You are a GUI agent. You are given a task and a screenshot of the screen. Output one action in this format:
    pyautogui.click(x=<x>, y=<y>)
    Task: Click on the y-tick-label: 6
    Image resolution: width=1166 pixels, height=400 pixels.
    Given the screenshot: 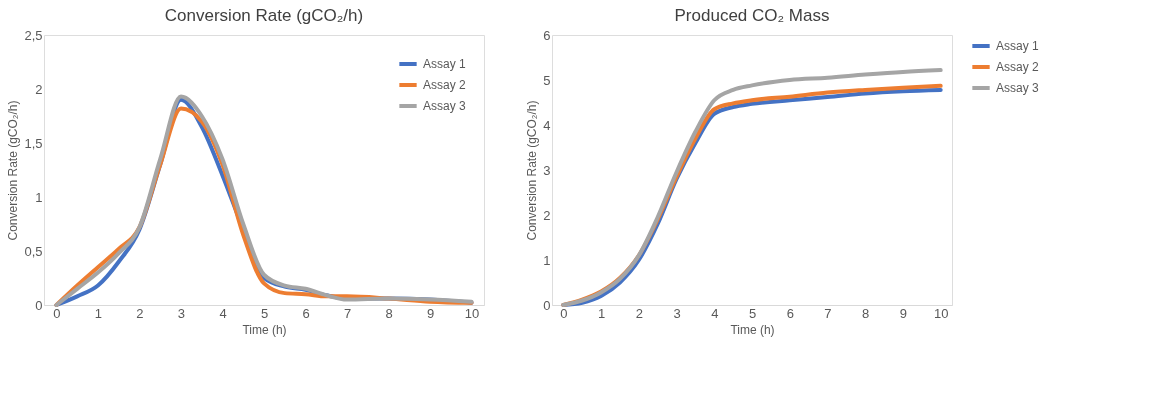 What is the action you would take?
    pyautogui.click(x=547, y=35)
    